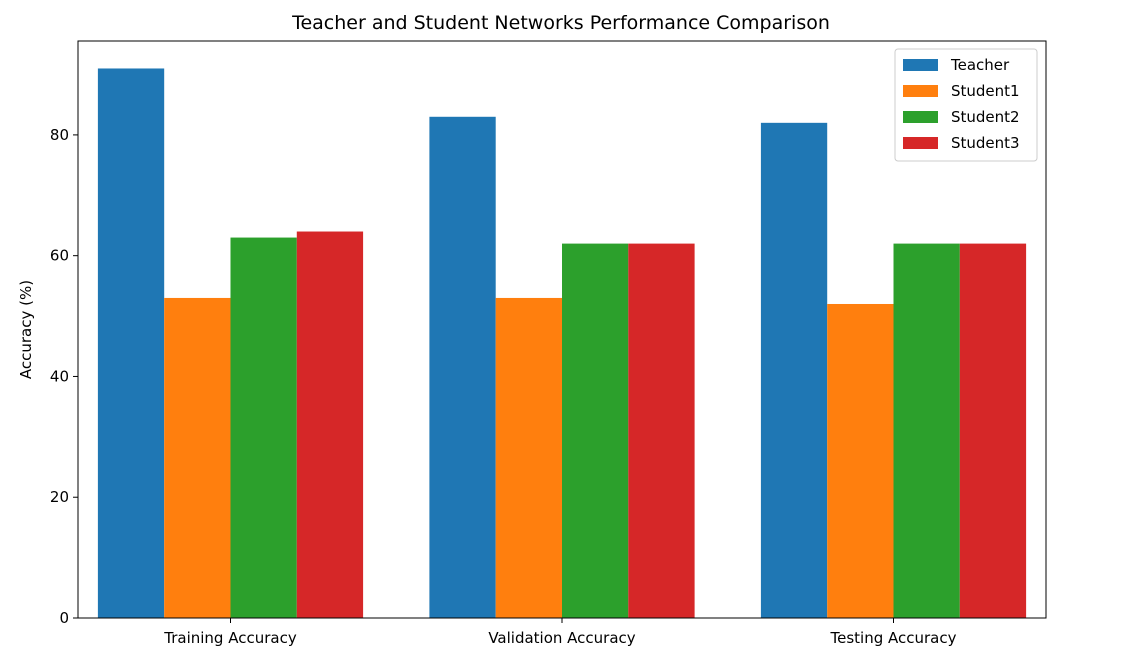 The width and height of the screenshot is (1121, 662). I want to click on x-tick-label: Training Accuracy, so click(230, 638).